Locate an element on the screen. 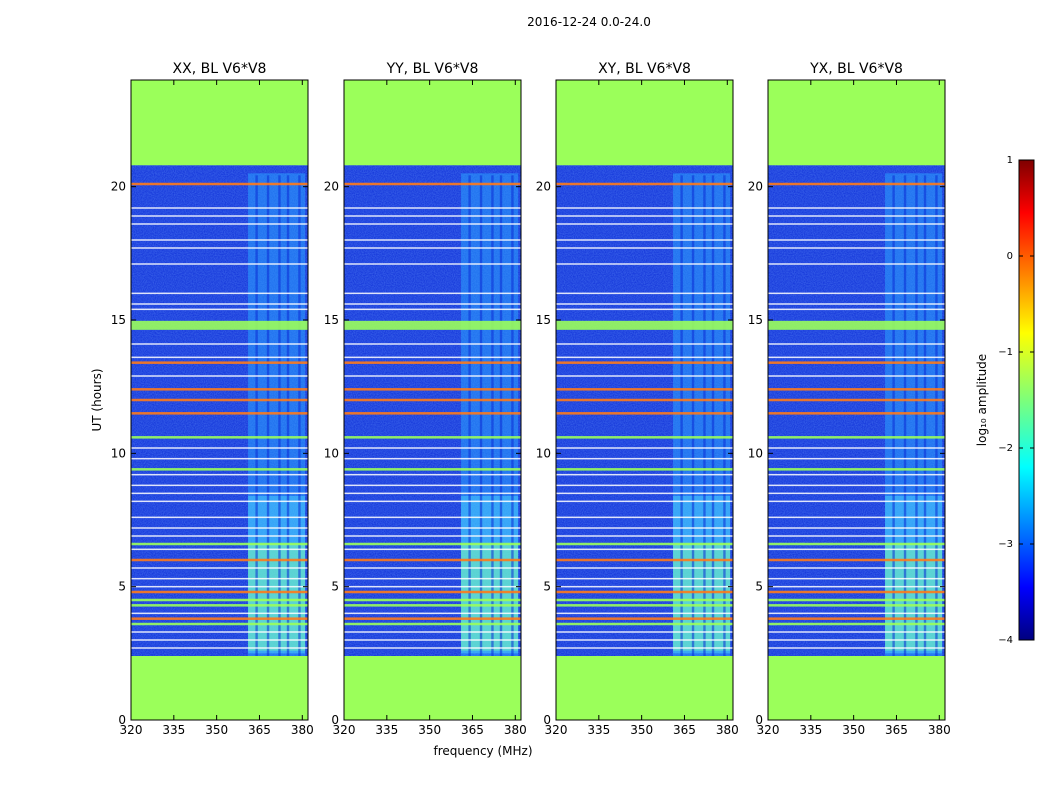  y-tick-label: 10 is located at coordinates (755, 453).